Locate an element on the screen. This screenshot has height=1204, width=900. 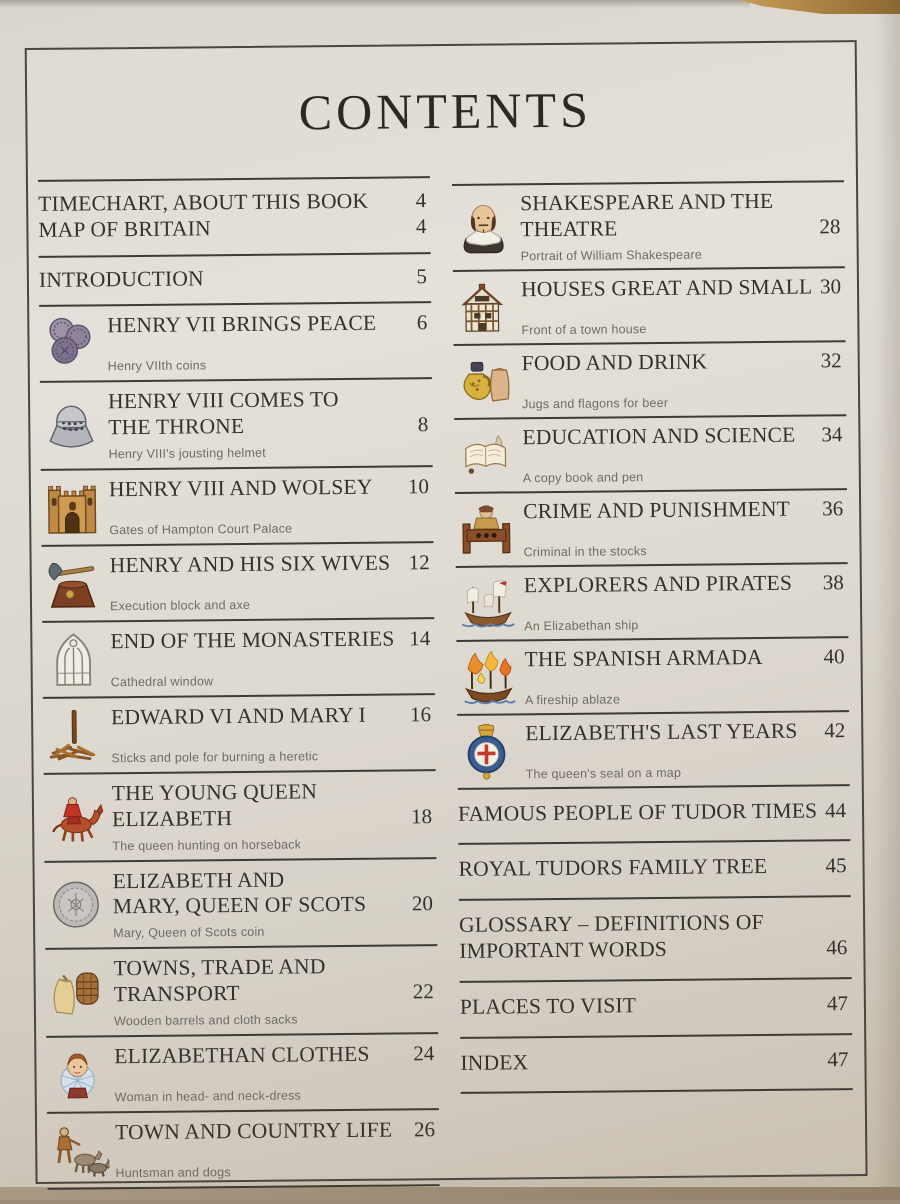
entry-title-text: END OF THE MONASTERIES is located at coordinates (252, 641).